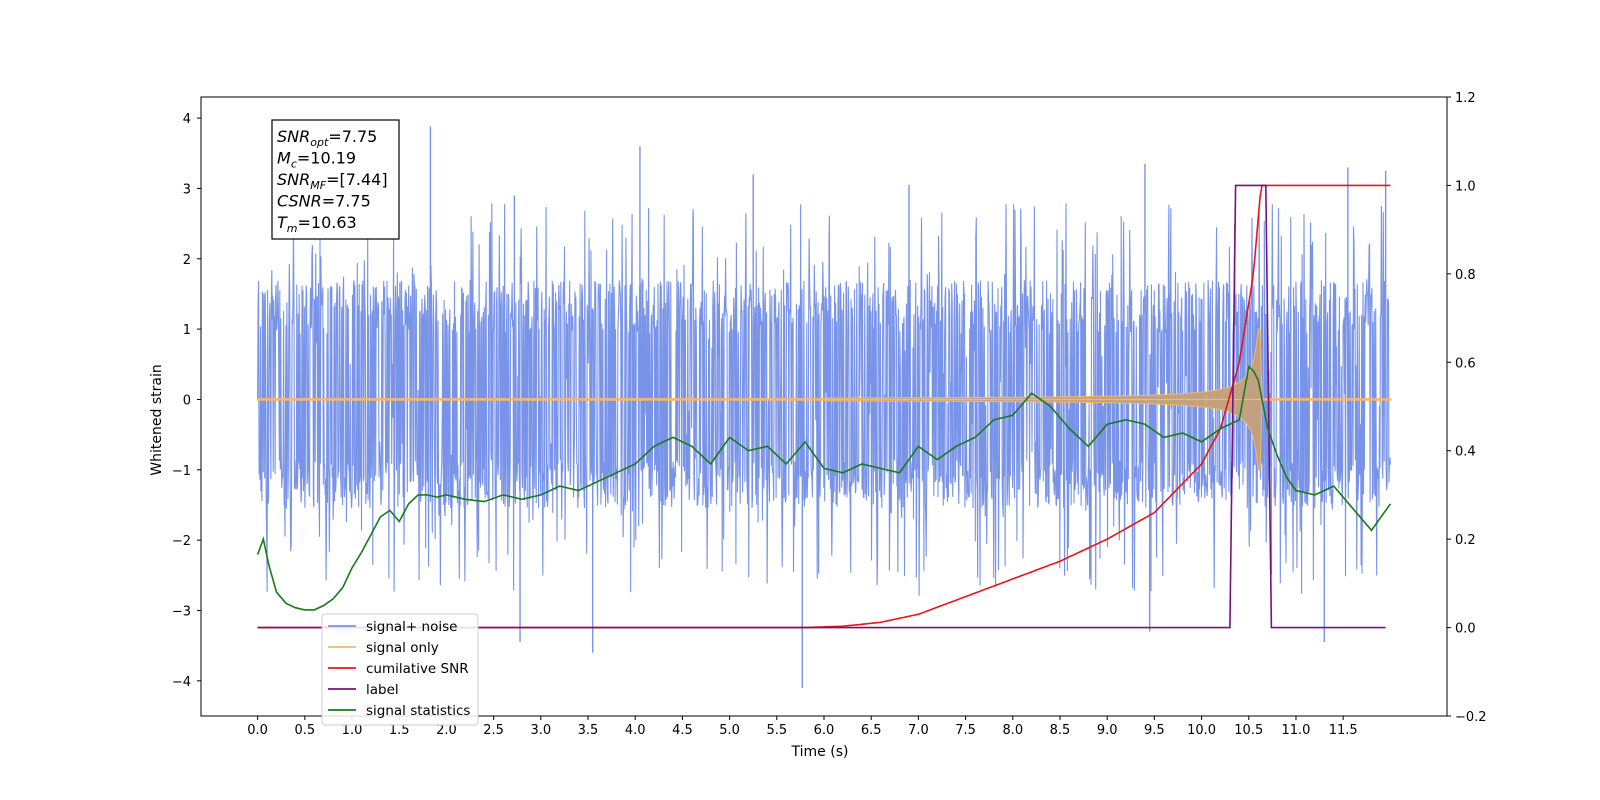  What do you see at coordinates (682, 730) in the screenshot?
I see `x-tick-label: 4.5` at bounding box center [682, 730].